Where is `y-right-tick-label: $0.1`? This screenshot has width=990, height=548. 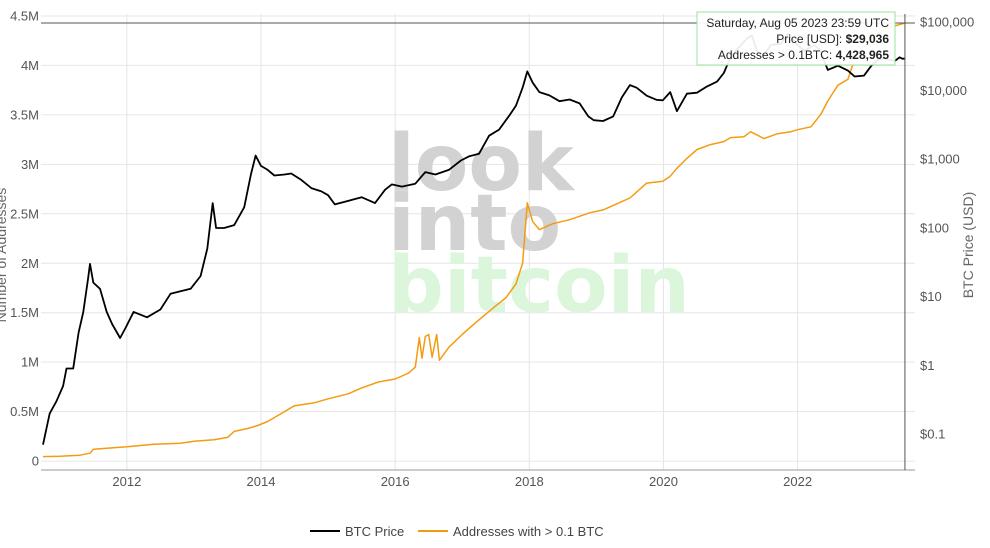
y-right-tick-label: $0.1 is located at coordinates (932, 434).